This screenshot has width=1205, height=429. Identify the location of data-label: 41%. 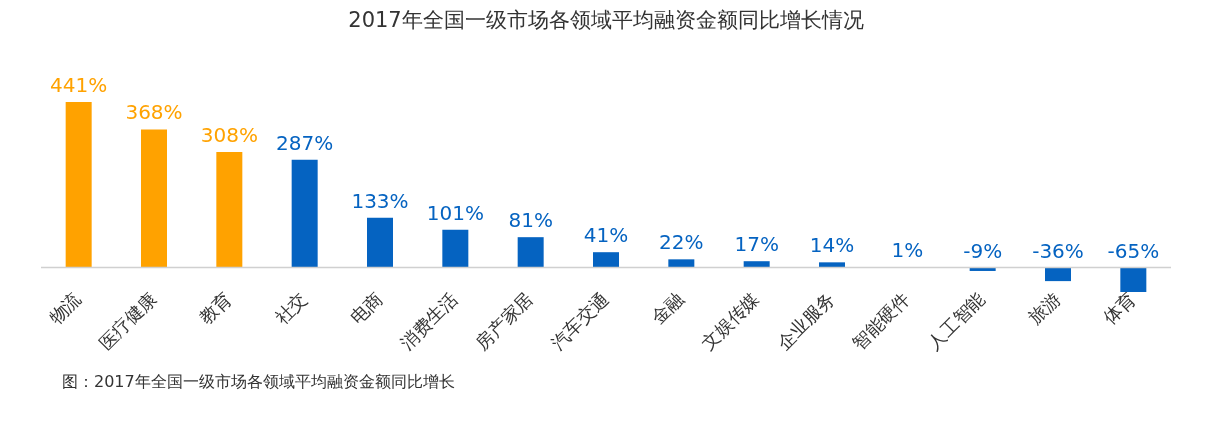
(606, 235).